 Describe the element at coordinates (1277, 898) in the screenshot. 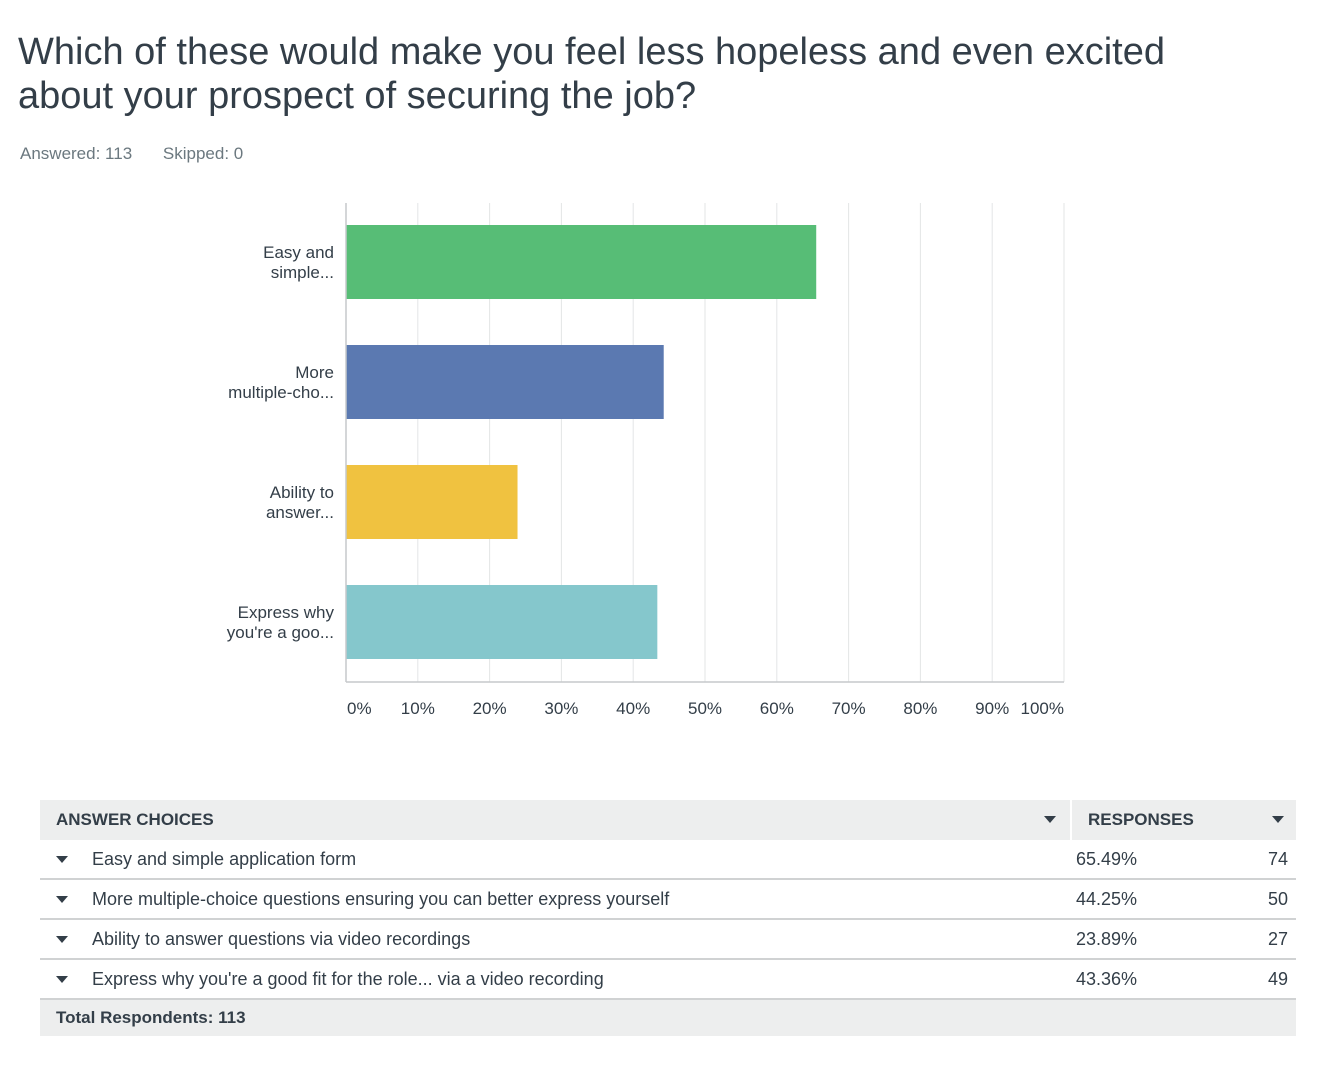

I see `response-count: 50` at that location.